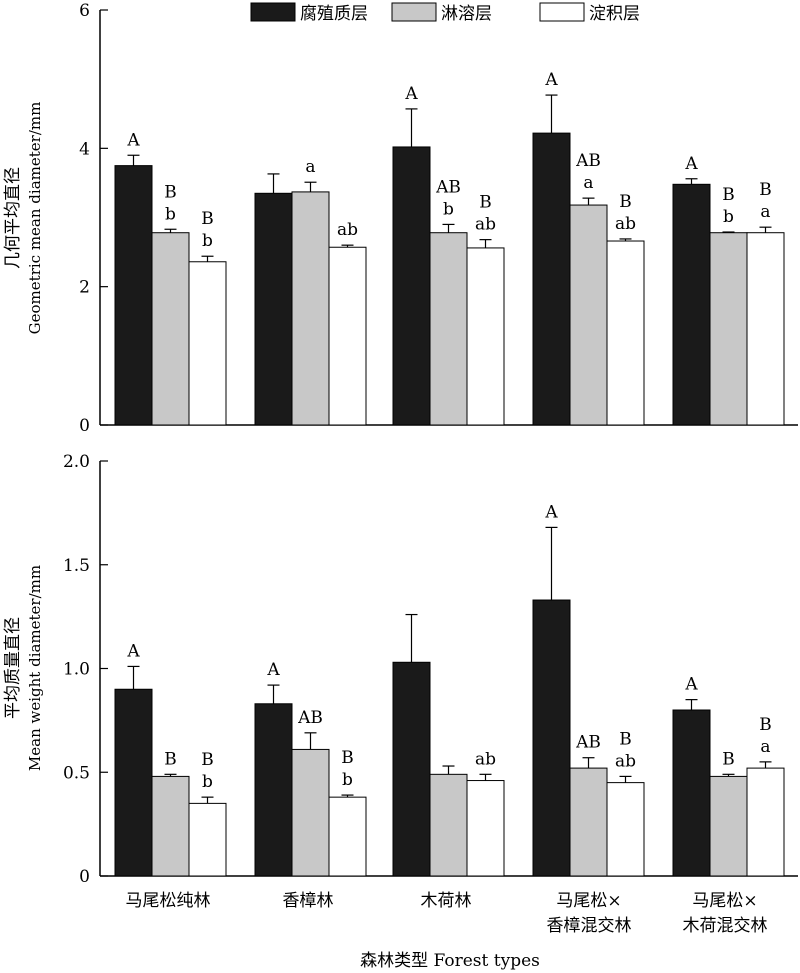  What do you see at coordinates (35, 218) in the screenshot?
I see `gmd-ylabel-en: Geometric mean diameter/mm` at bounding box center [35, 218].